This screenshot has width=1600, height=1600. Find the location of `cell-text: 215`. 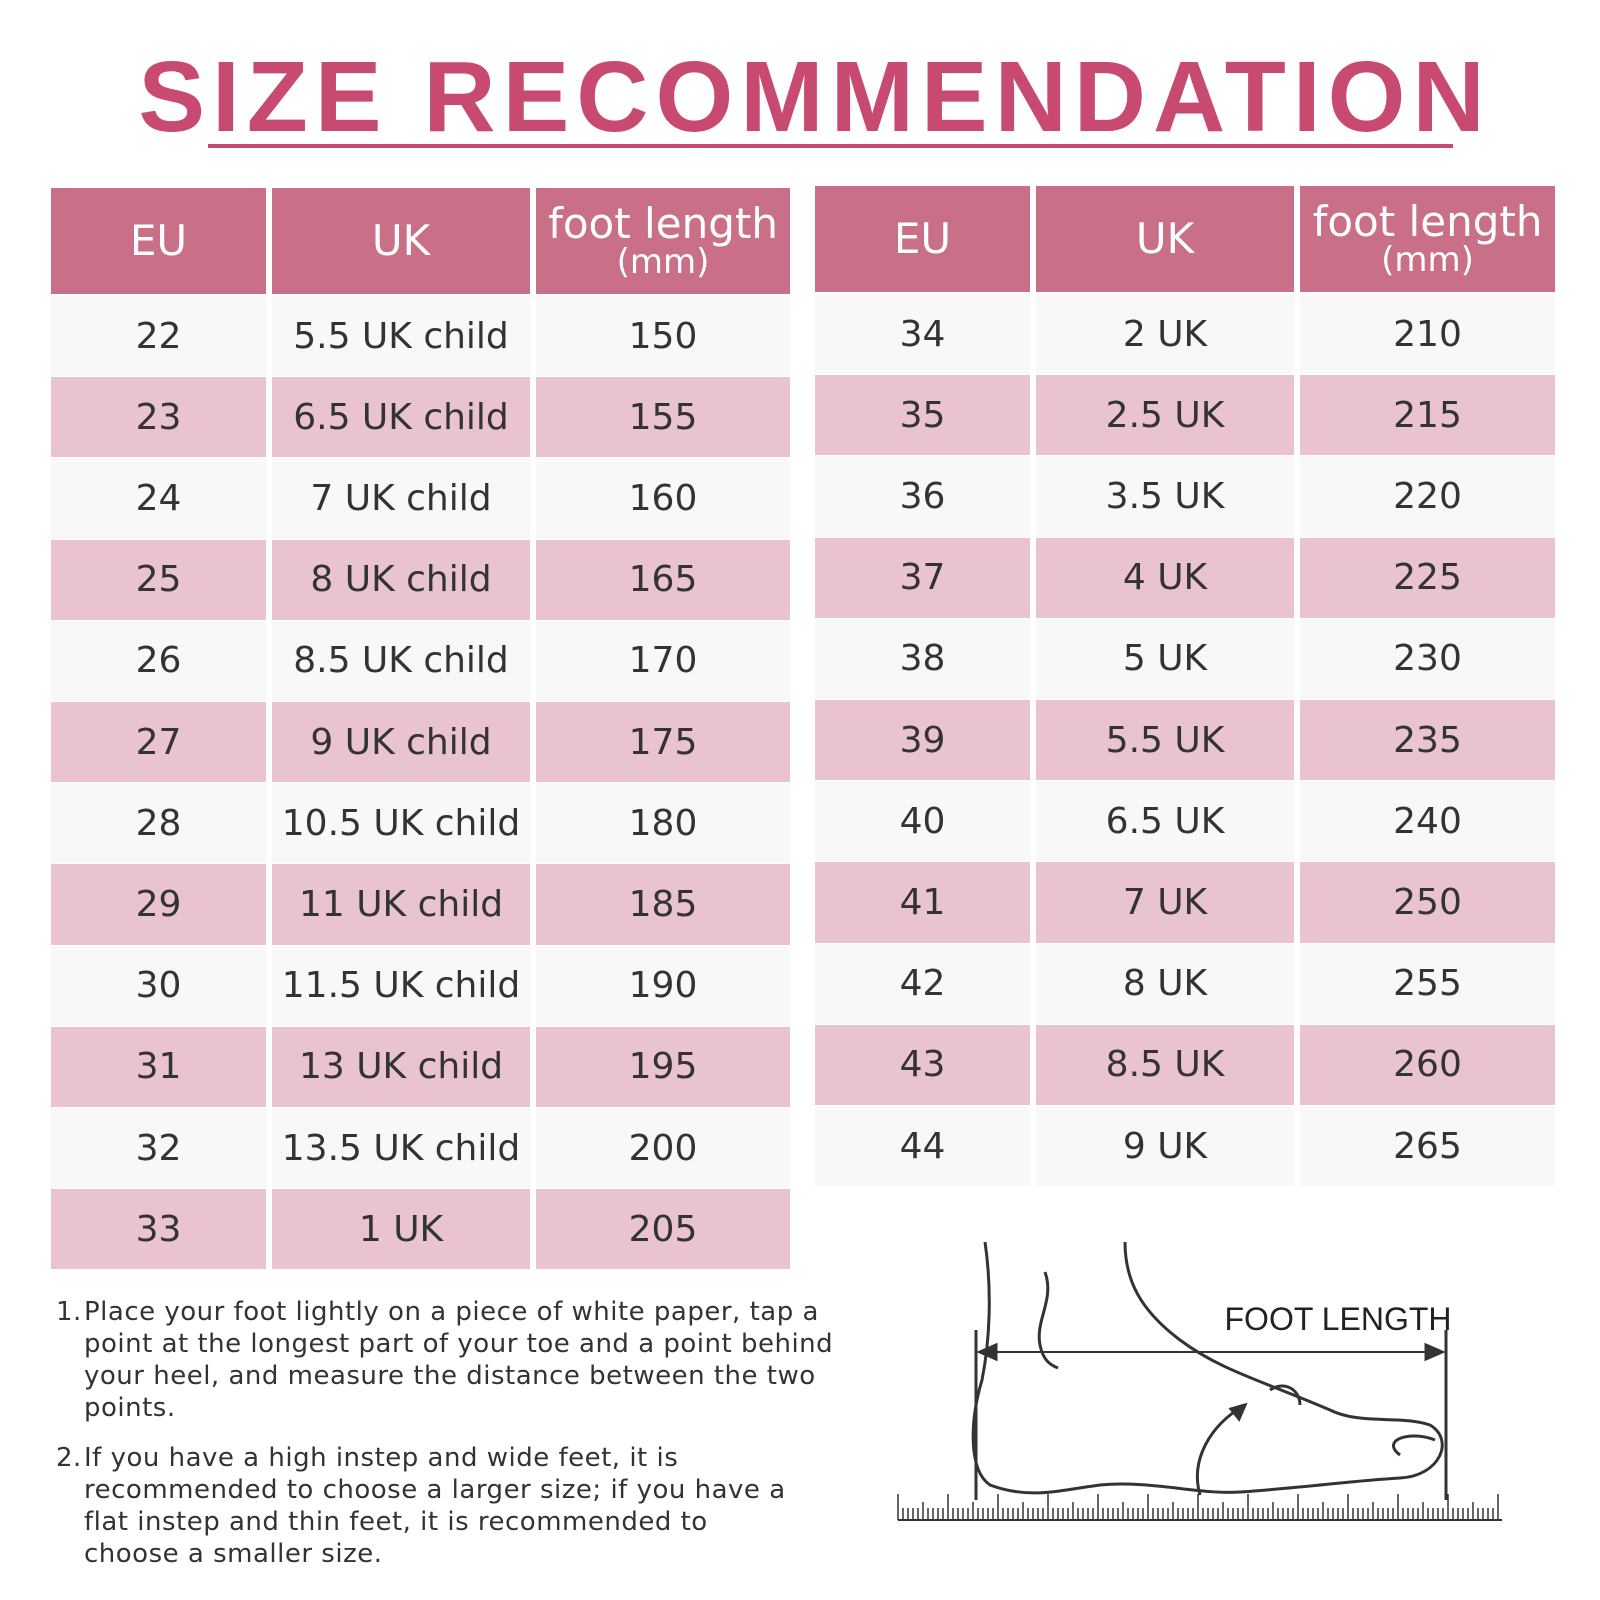

cell-text: 215 is located at coordinates (1427, 415).